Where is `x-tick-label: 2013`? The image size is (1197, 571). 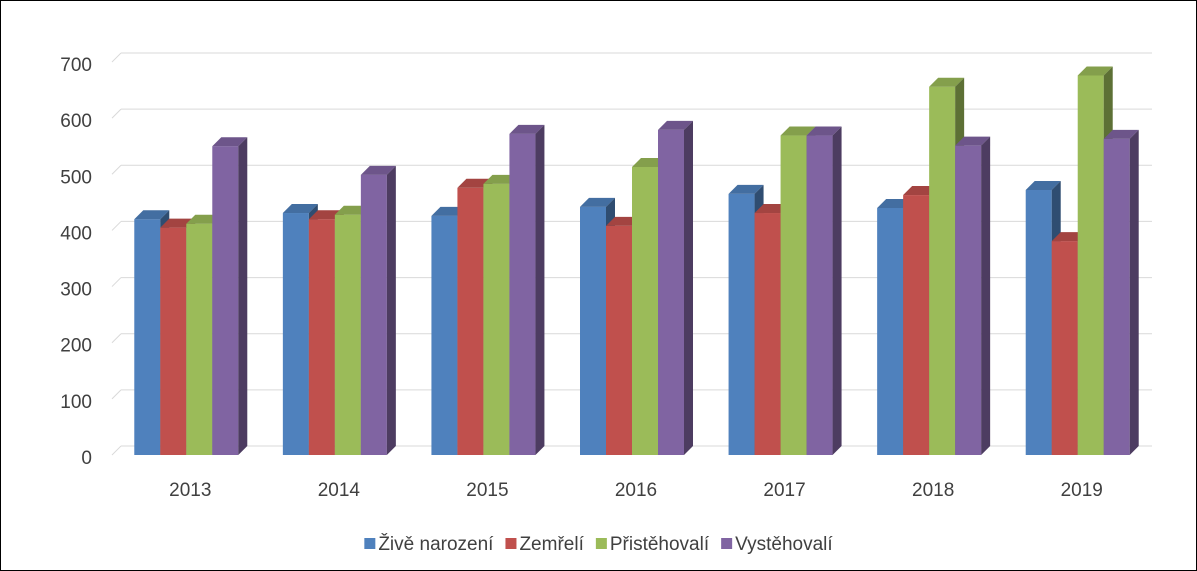
x-tick-label: 2013 is located at coordinates (190, 490).